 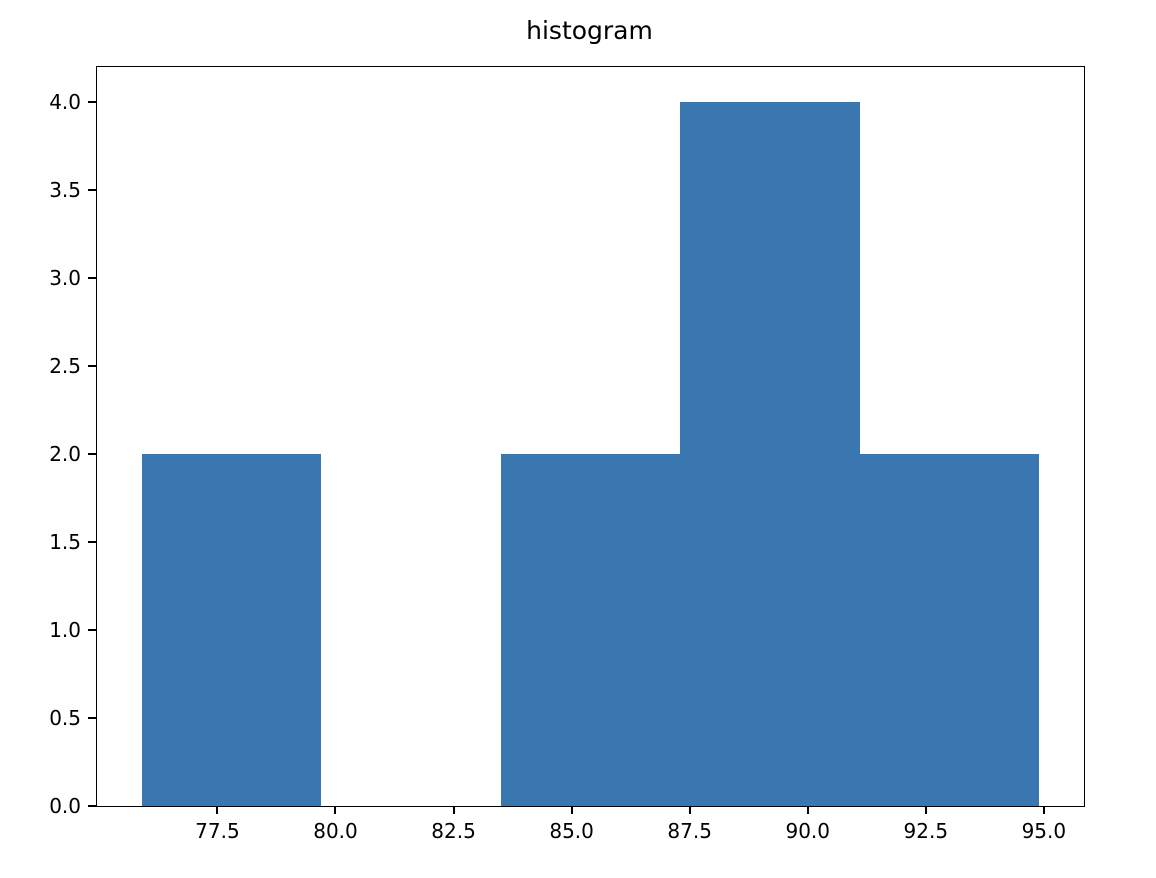 What do you see at coordinates (65, 542) in the screenshot?
I see `y-tick-label: 1.5` at bounding box center [65, 542].